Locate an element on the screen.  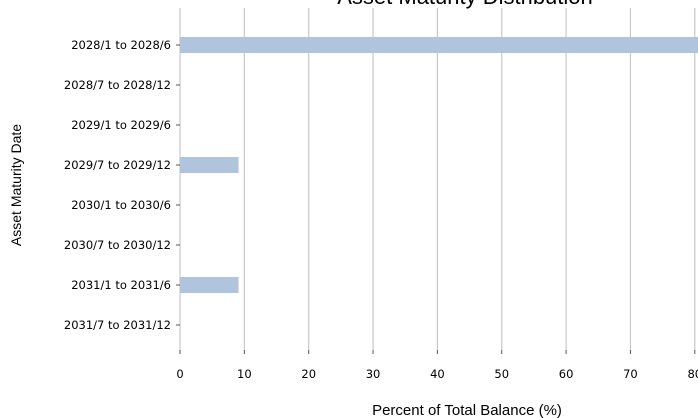
y-axis-label: Asset Maturity Date is located at coordinates (16, 185).